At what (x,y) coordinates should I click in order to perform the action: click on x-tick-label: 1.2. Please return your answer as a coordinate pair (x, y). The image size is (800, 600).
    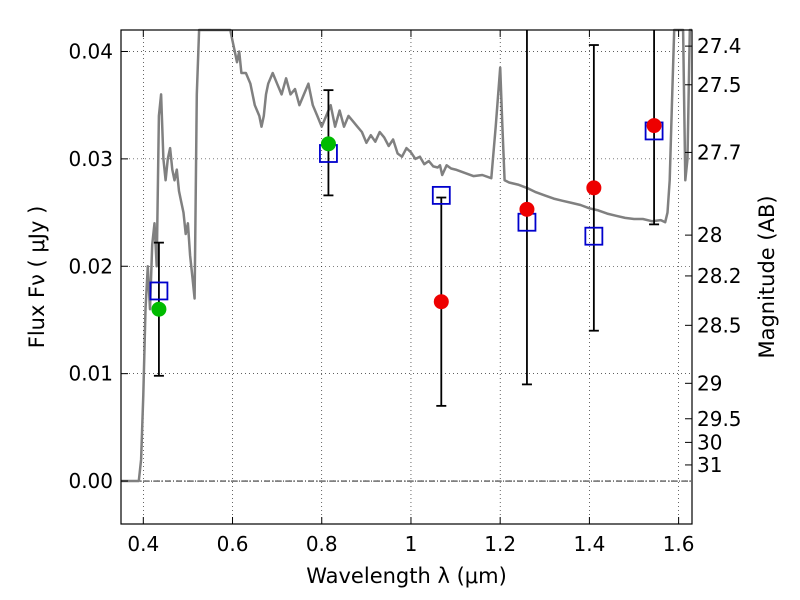
    Looking at the image, I should click on (500, 544).